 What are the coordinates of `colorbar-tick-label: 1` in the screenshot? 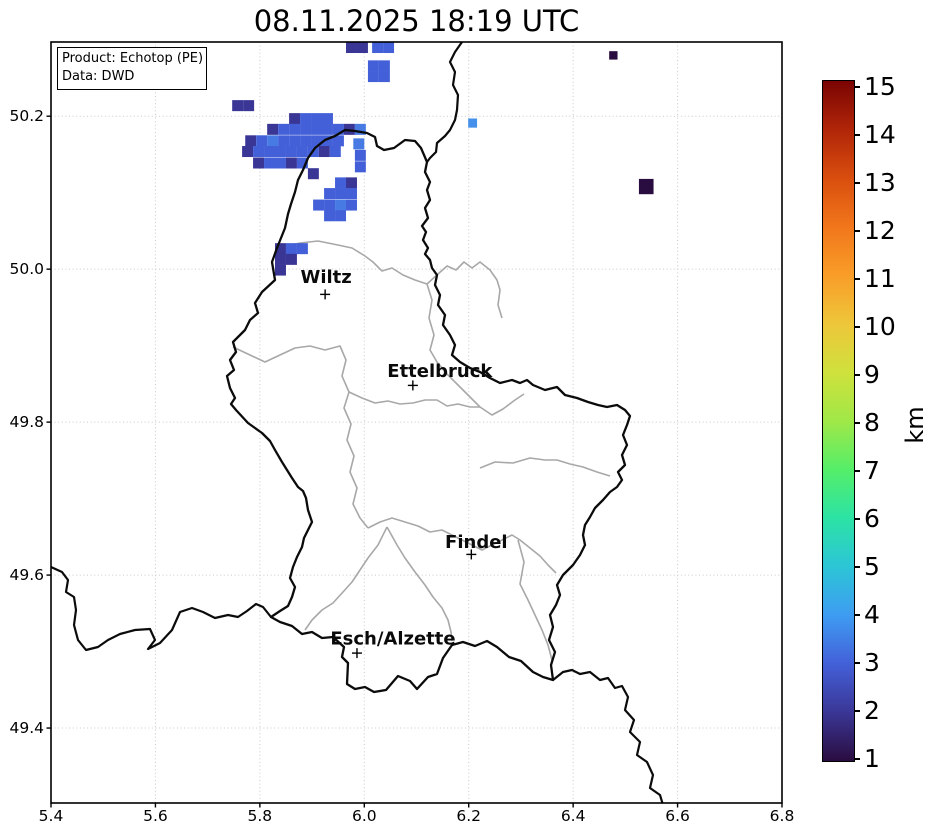 It's located at (872, 758).